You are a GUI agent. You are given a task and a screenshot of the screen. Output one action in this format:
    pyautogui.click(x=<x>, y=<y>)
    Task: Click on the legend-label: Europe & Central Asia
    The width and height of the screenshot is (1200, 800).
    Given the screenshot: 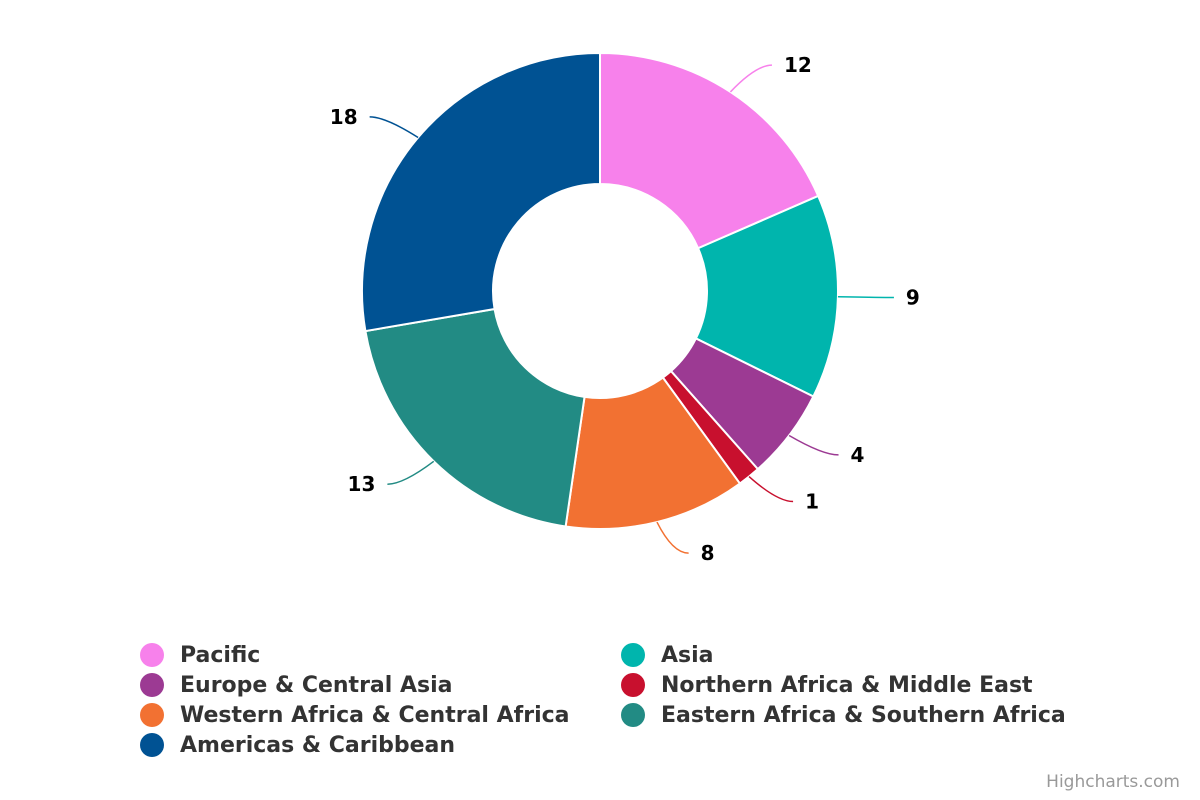 What is the action you would take?
    pyautogui.click(x=316, y=685)
    